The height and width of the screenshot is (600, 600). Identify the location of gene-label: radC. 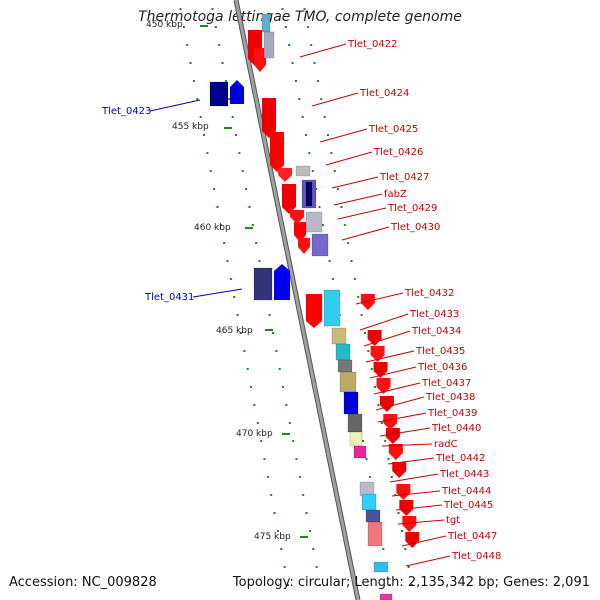
(446, 444).